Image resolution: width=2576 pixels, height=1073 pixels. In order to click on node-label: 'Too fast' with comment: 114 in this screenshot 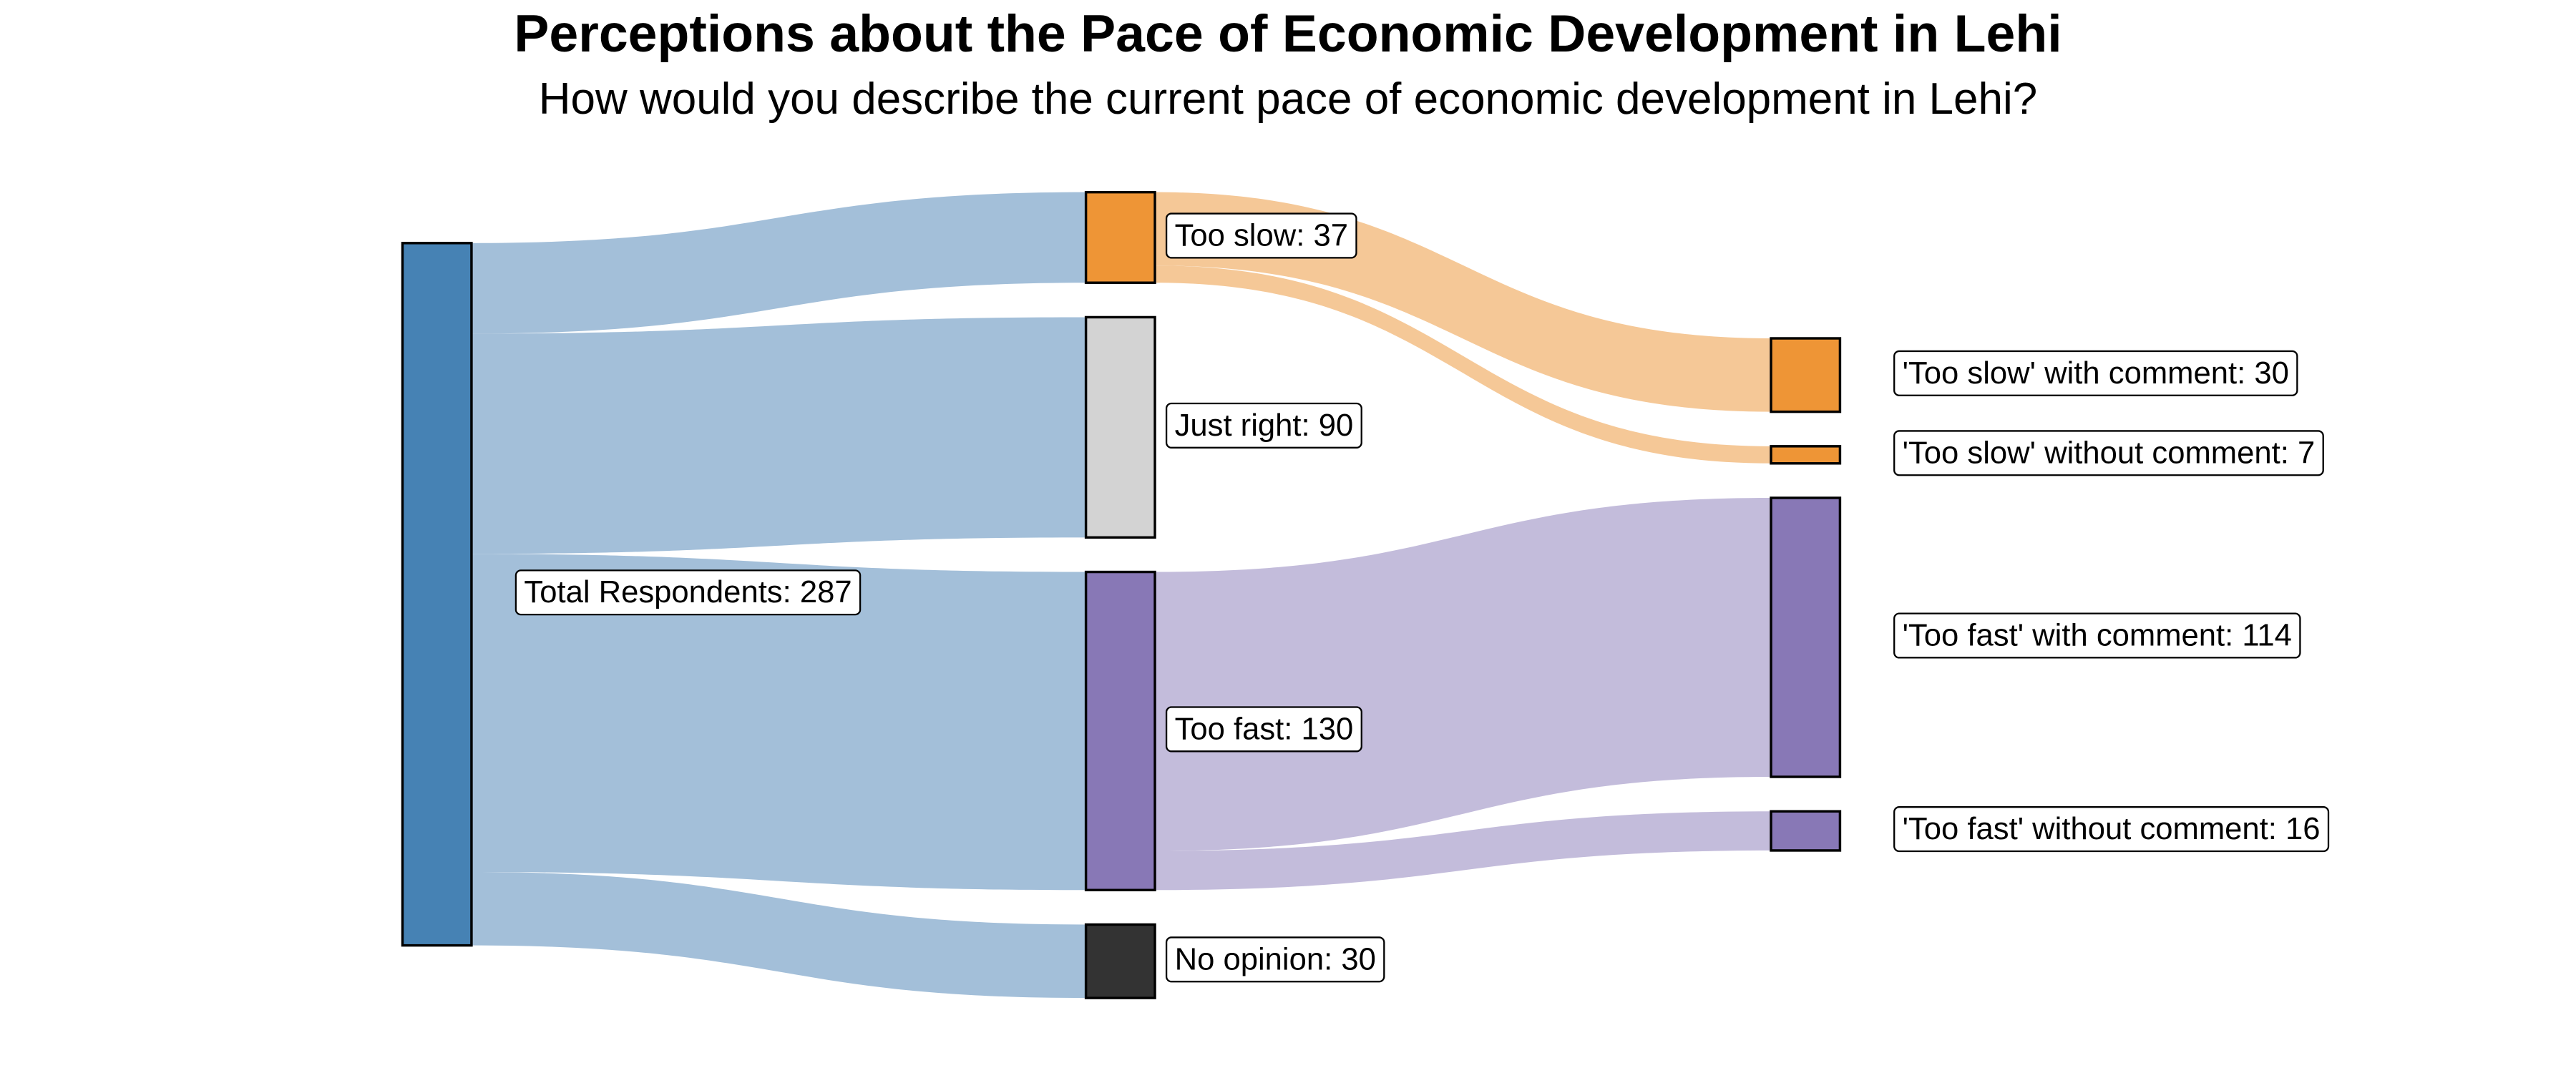, I will do `click(2097, 636)`.